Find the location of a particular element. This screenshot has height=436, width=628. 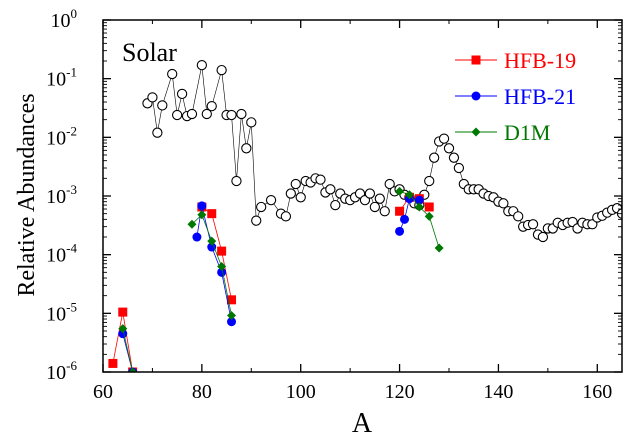

x-tick-label: 60 is located at coordinates (103, 392).